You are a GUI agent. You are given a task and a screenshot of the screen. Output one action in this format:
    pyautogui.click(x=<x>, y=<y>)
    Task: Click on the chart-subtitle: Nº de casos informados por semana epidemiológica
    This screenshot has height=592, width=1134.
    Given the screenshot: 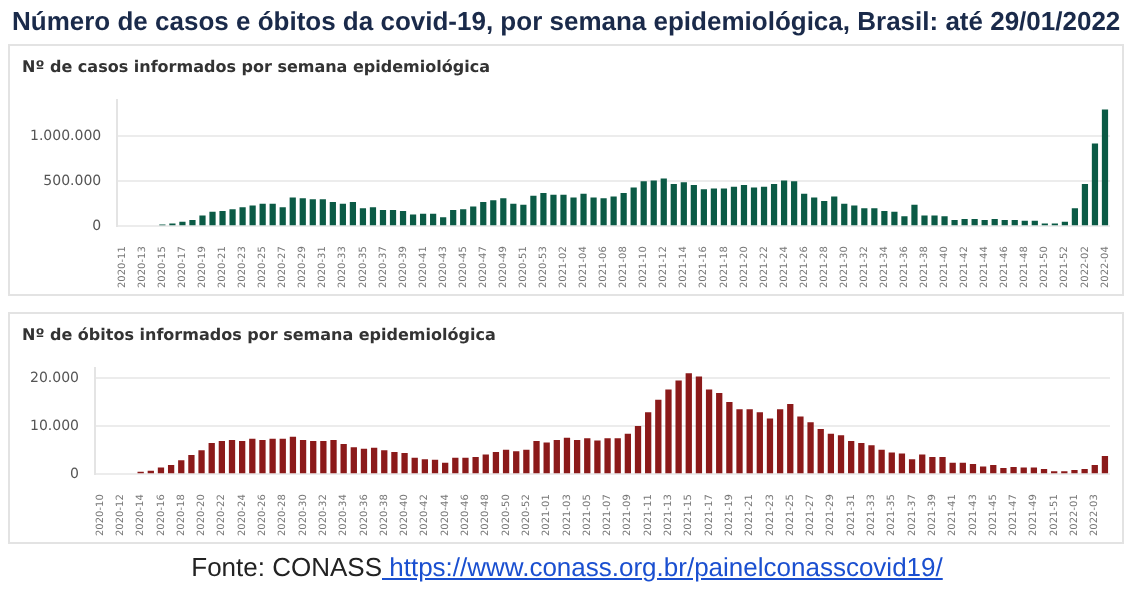 What is the action you would take?
    pyautogui.click(x=257, y=67)
    